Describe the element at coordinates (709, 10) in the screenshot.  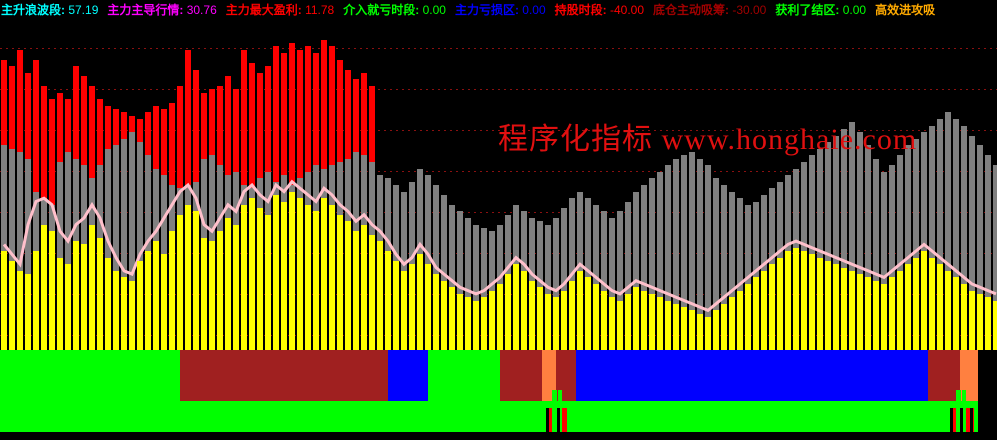
I see `header-item-6: 底仓主动吸筹: -30.00` at that location.